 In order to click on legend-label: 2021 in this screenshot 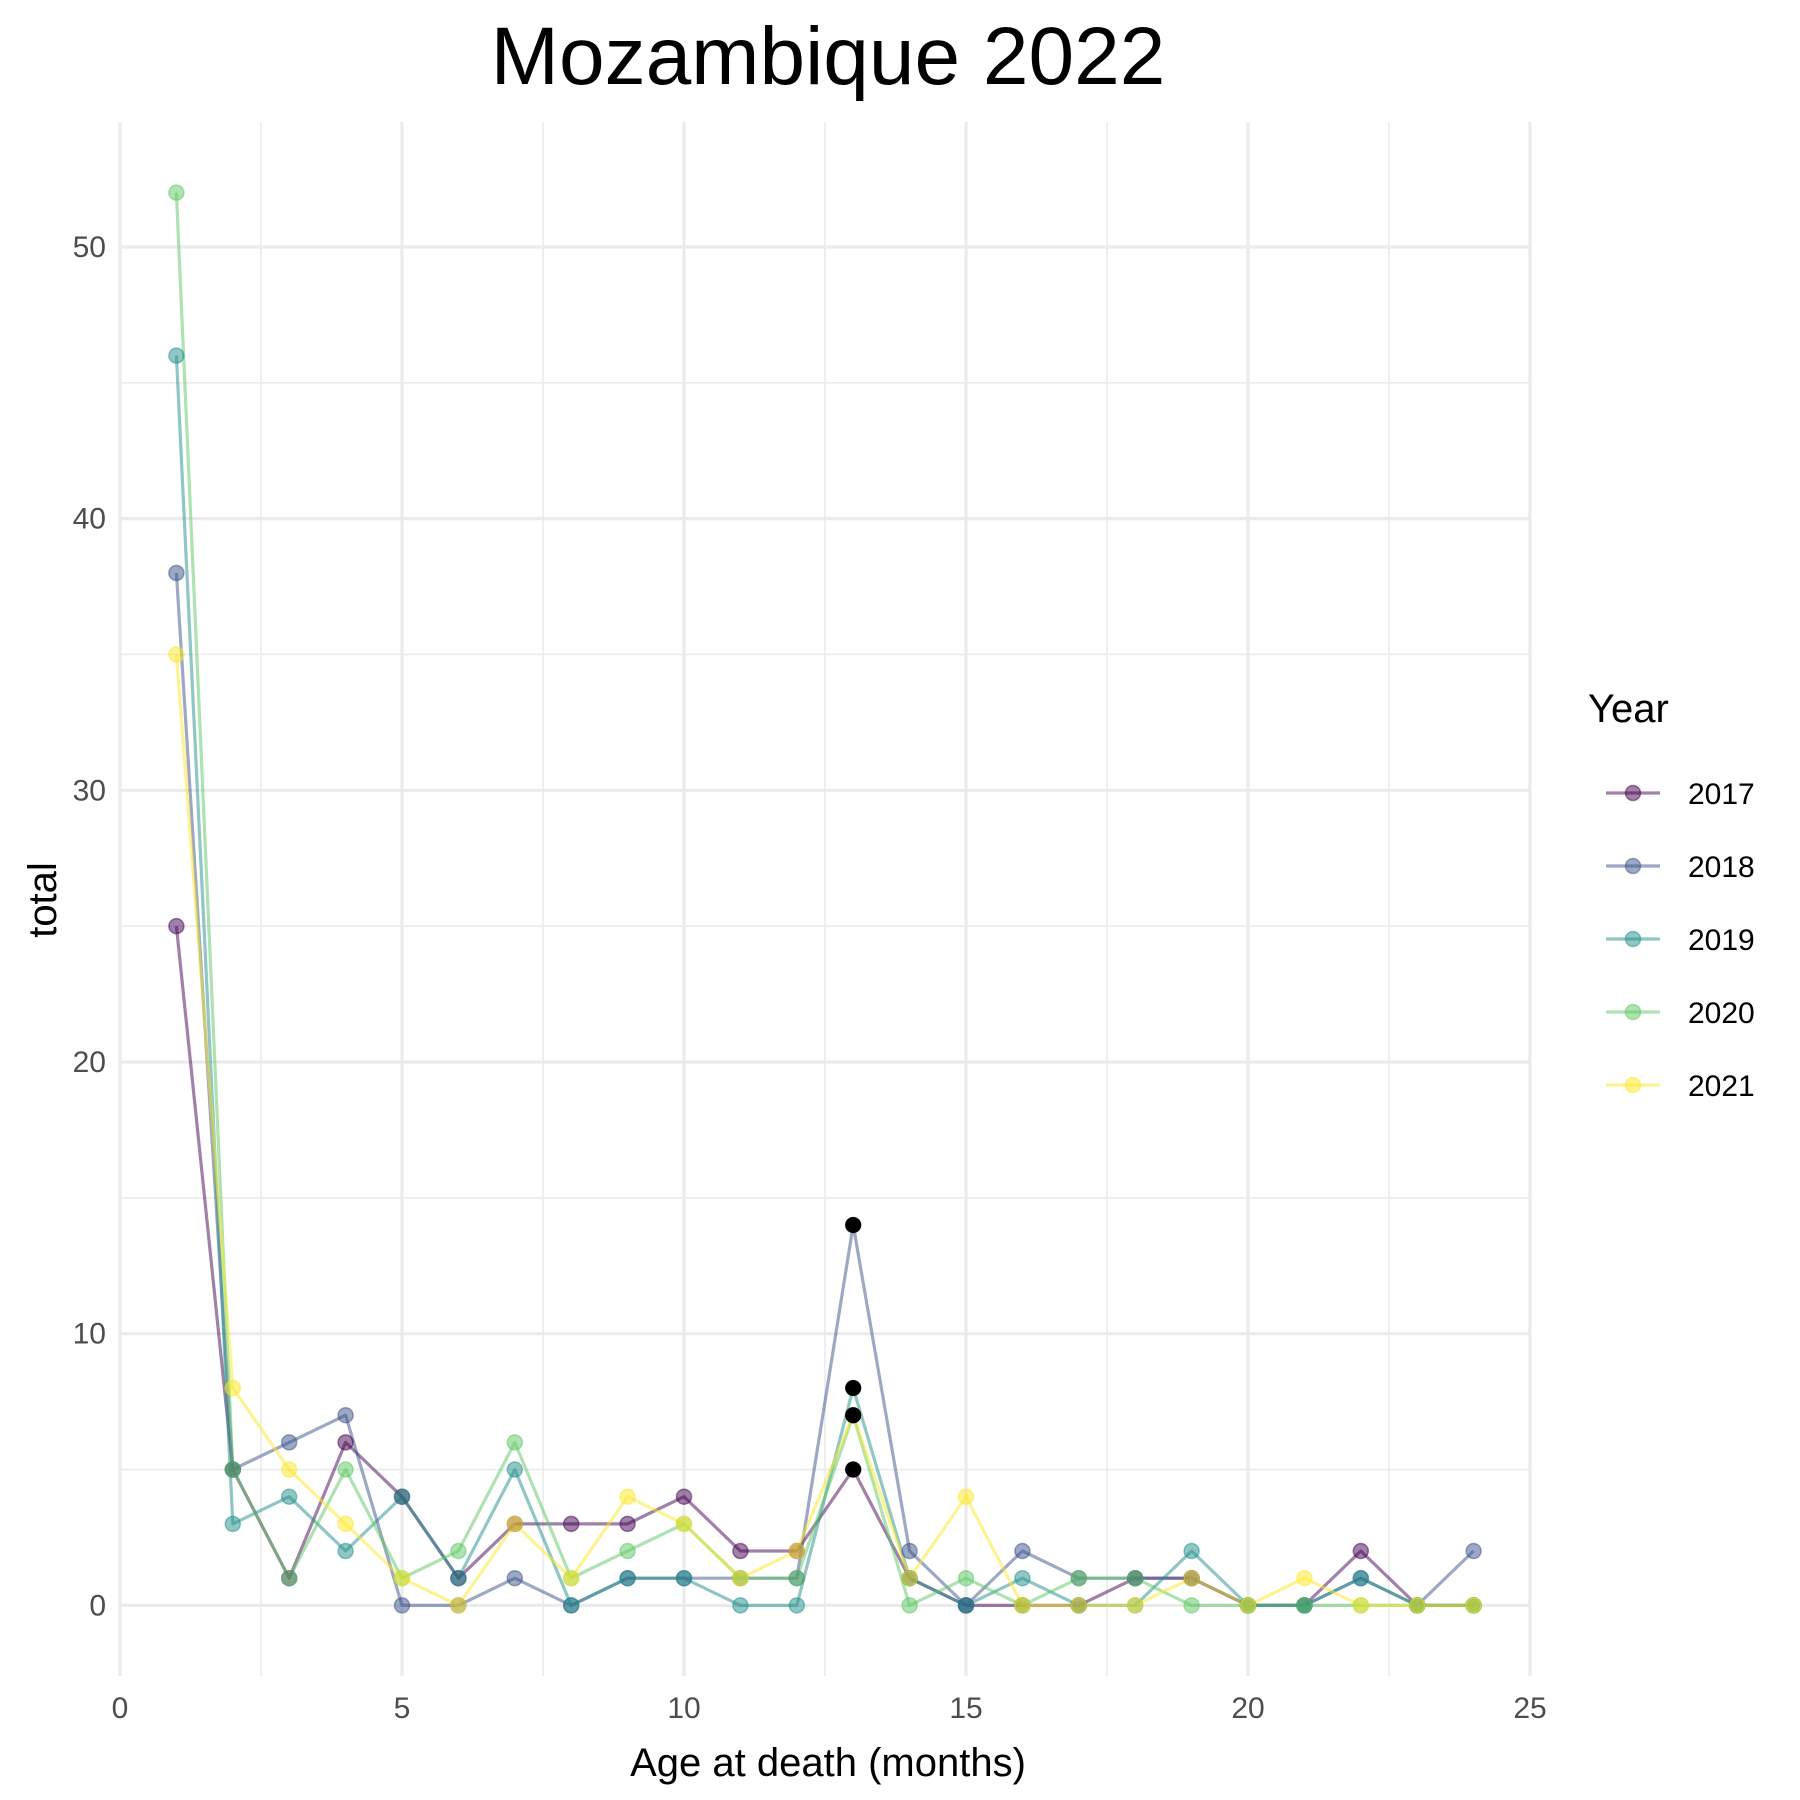, I will do `click(1721, 1086)`.